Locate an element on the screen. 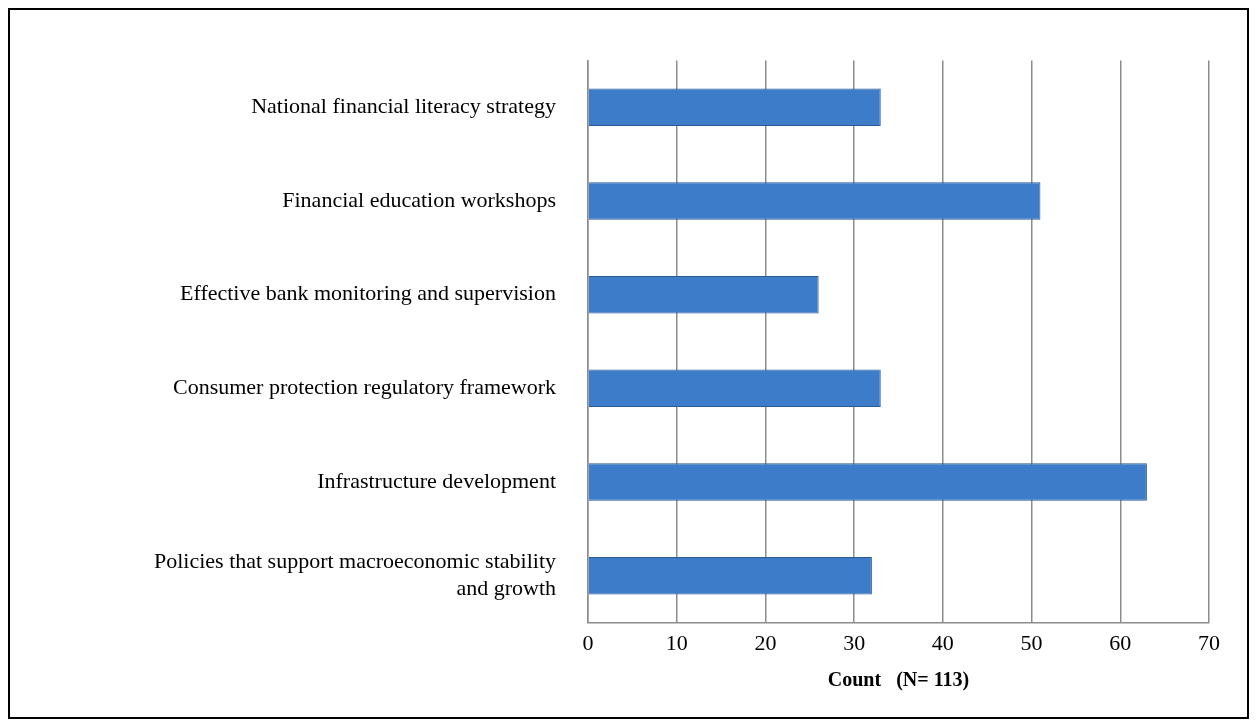 Image resolution: width=1257 pixels, height=727 pixels. y-tick-label: Consumer protection regulatory framework is located at coordinates (364, 387).